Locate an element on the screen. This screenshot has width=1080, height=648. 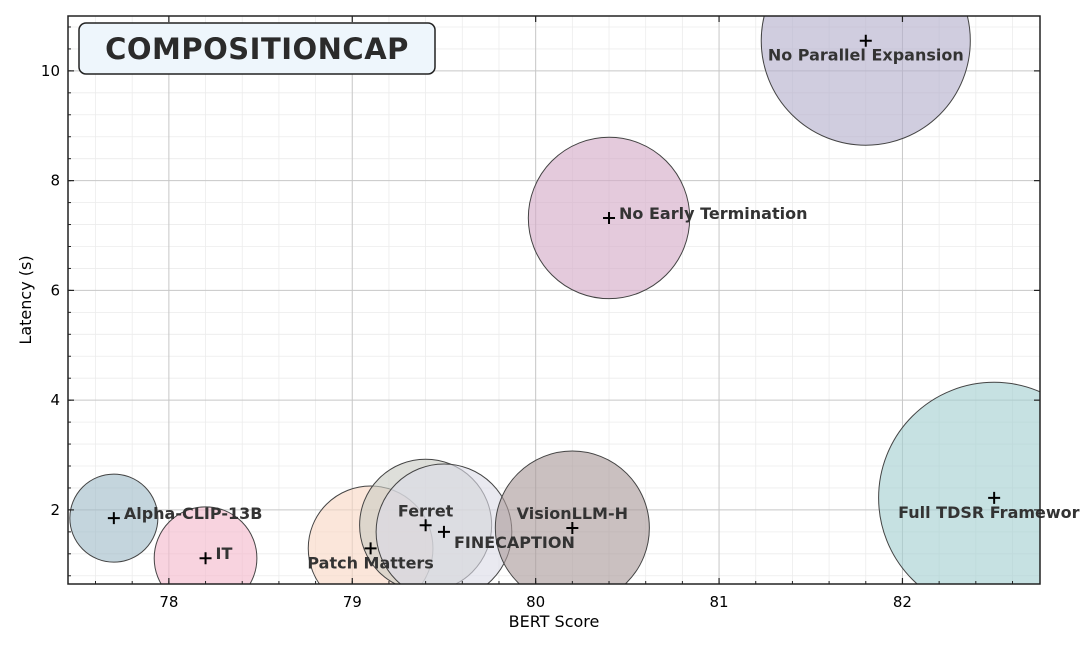
title-box-frame is located at coordinates (257, 48).